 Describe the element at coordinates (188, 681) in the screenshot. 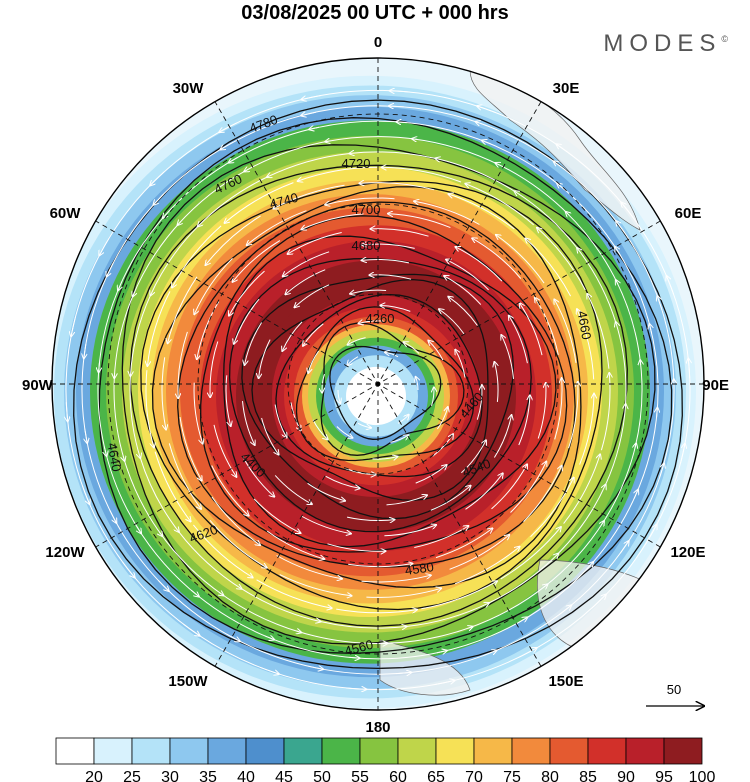

I see `longitude-label: 150W` at that location.